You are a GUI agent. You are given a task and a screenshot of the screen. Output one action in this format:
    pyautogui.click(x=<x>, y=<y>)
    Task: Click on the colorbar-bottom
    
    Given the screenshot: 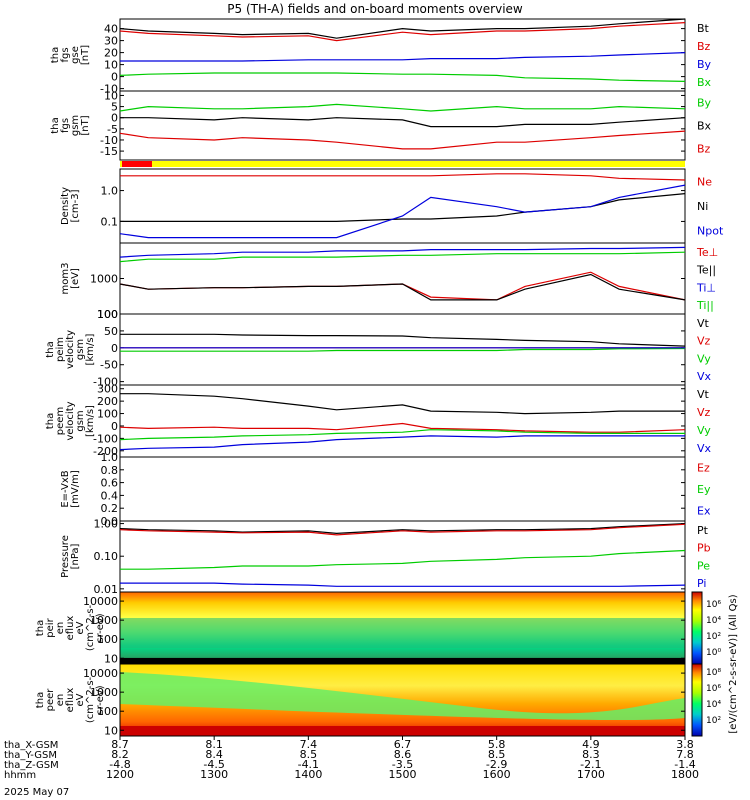 What is the action you would take?
    pyautogui.click(x=697, y=700)
    